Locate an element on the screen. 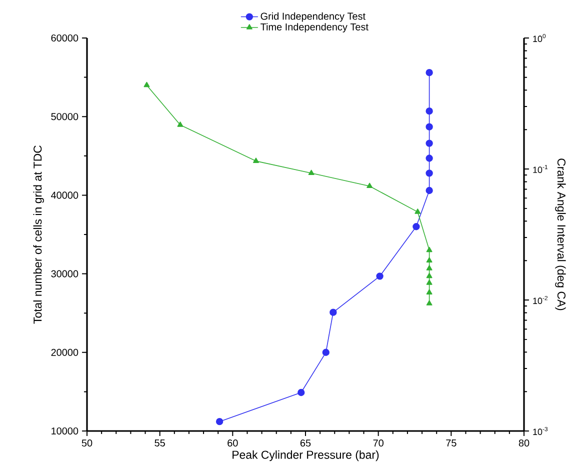 The width and height of the screenshot is (573, 471). x-tick-label: 55 is located at coordinates (159, 442).